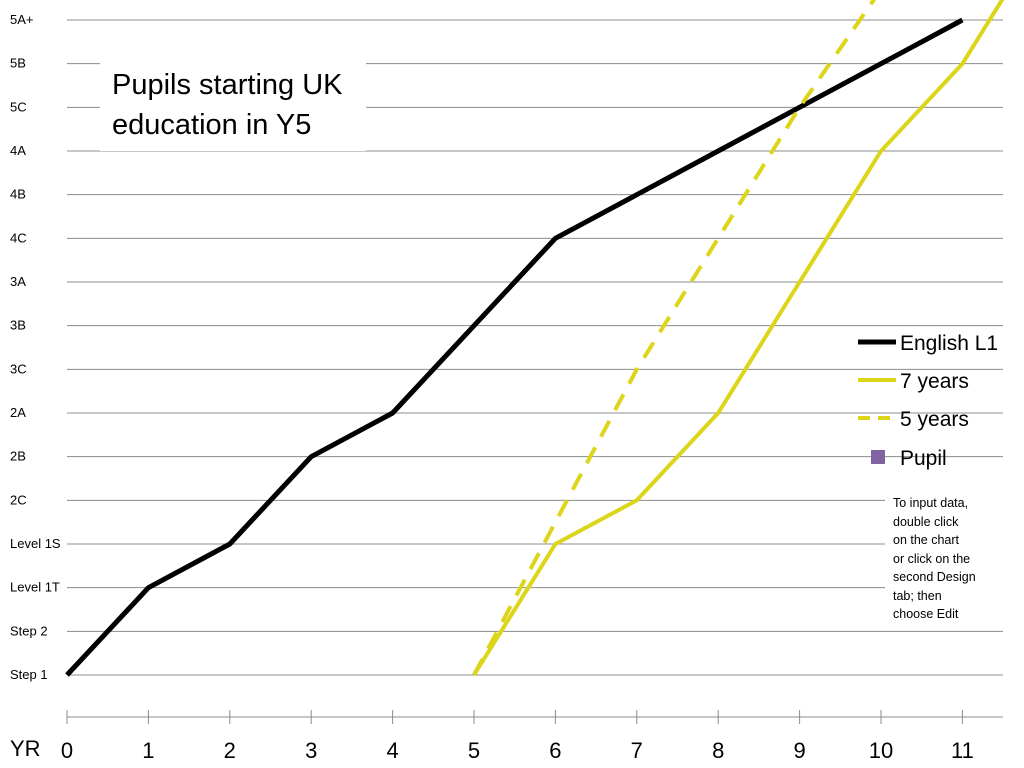 The width and height of the screenshot is (1024, 768). What do you see at coordinates (392, 750) in the screenshot?
I see `x-tick-label: 4` at bounding box center [392, 750].